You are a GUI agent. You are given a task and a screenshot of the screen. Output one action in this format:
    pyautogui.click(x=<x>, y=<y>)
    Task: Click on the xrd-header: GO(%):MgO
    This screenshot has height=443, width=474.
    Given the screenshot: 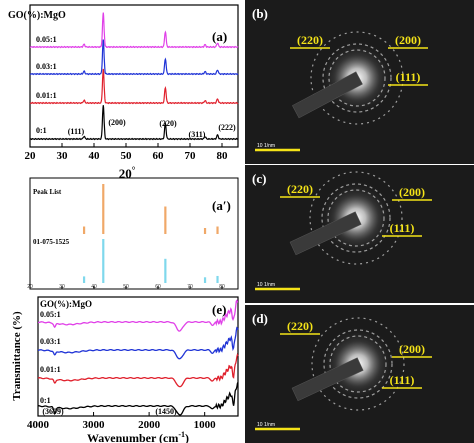 What is the action you would take?
    pyautogui.click(x=37, y=15)
    